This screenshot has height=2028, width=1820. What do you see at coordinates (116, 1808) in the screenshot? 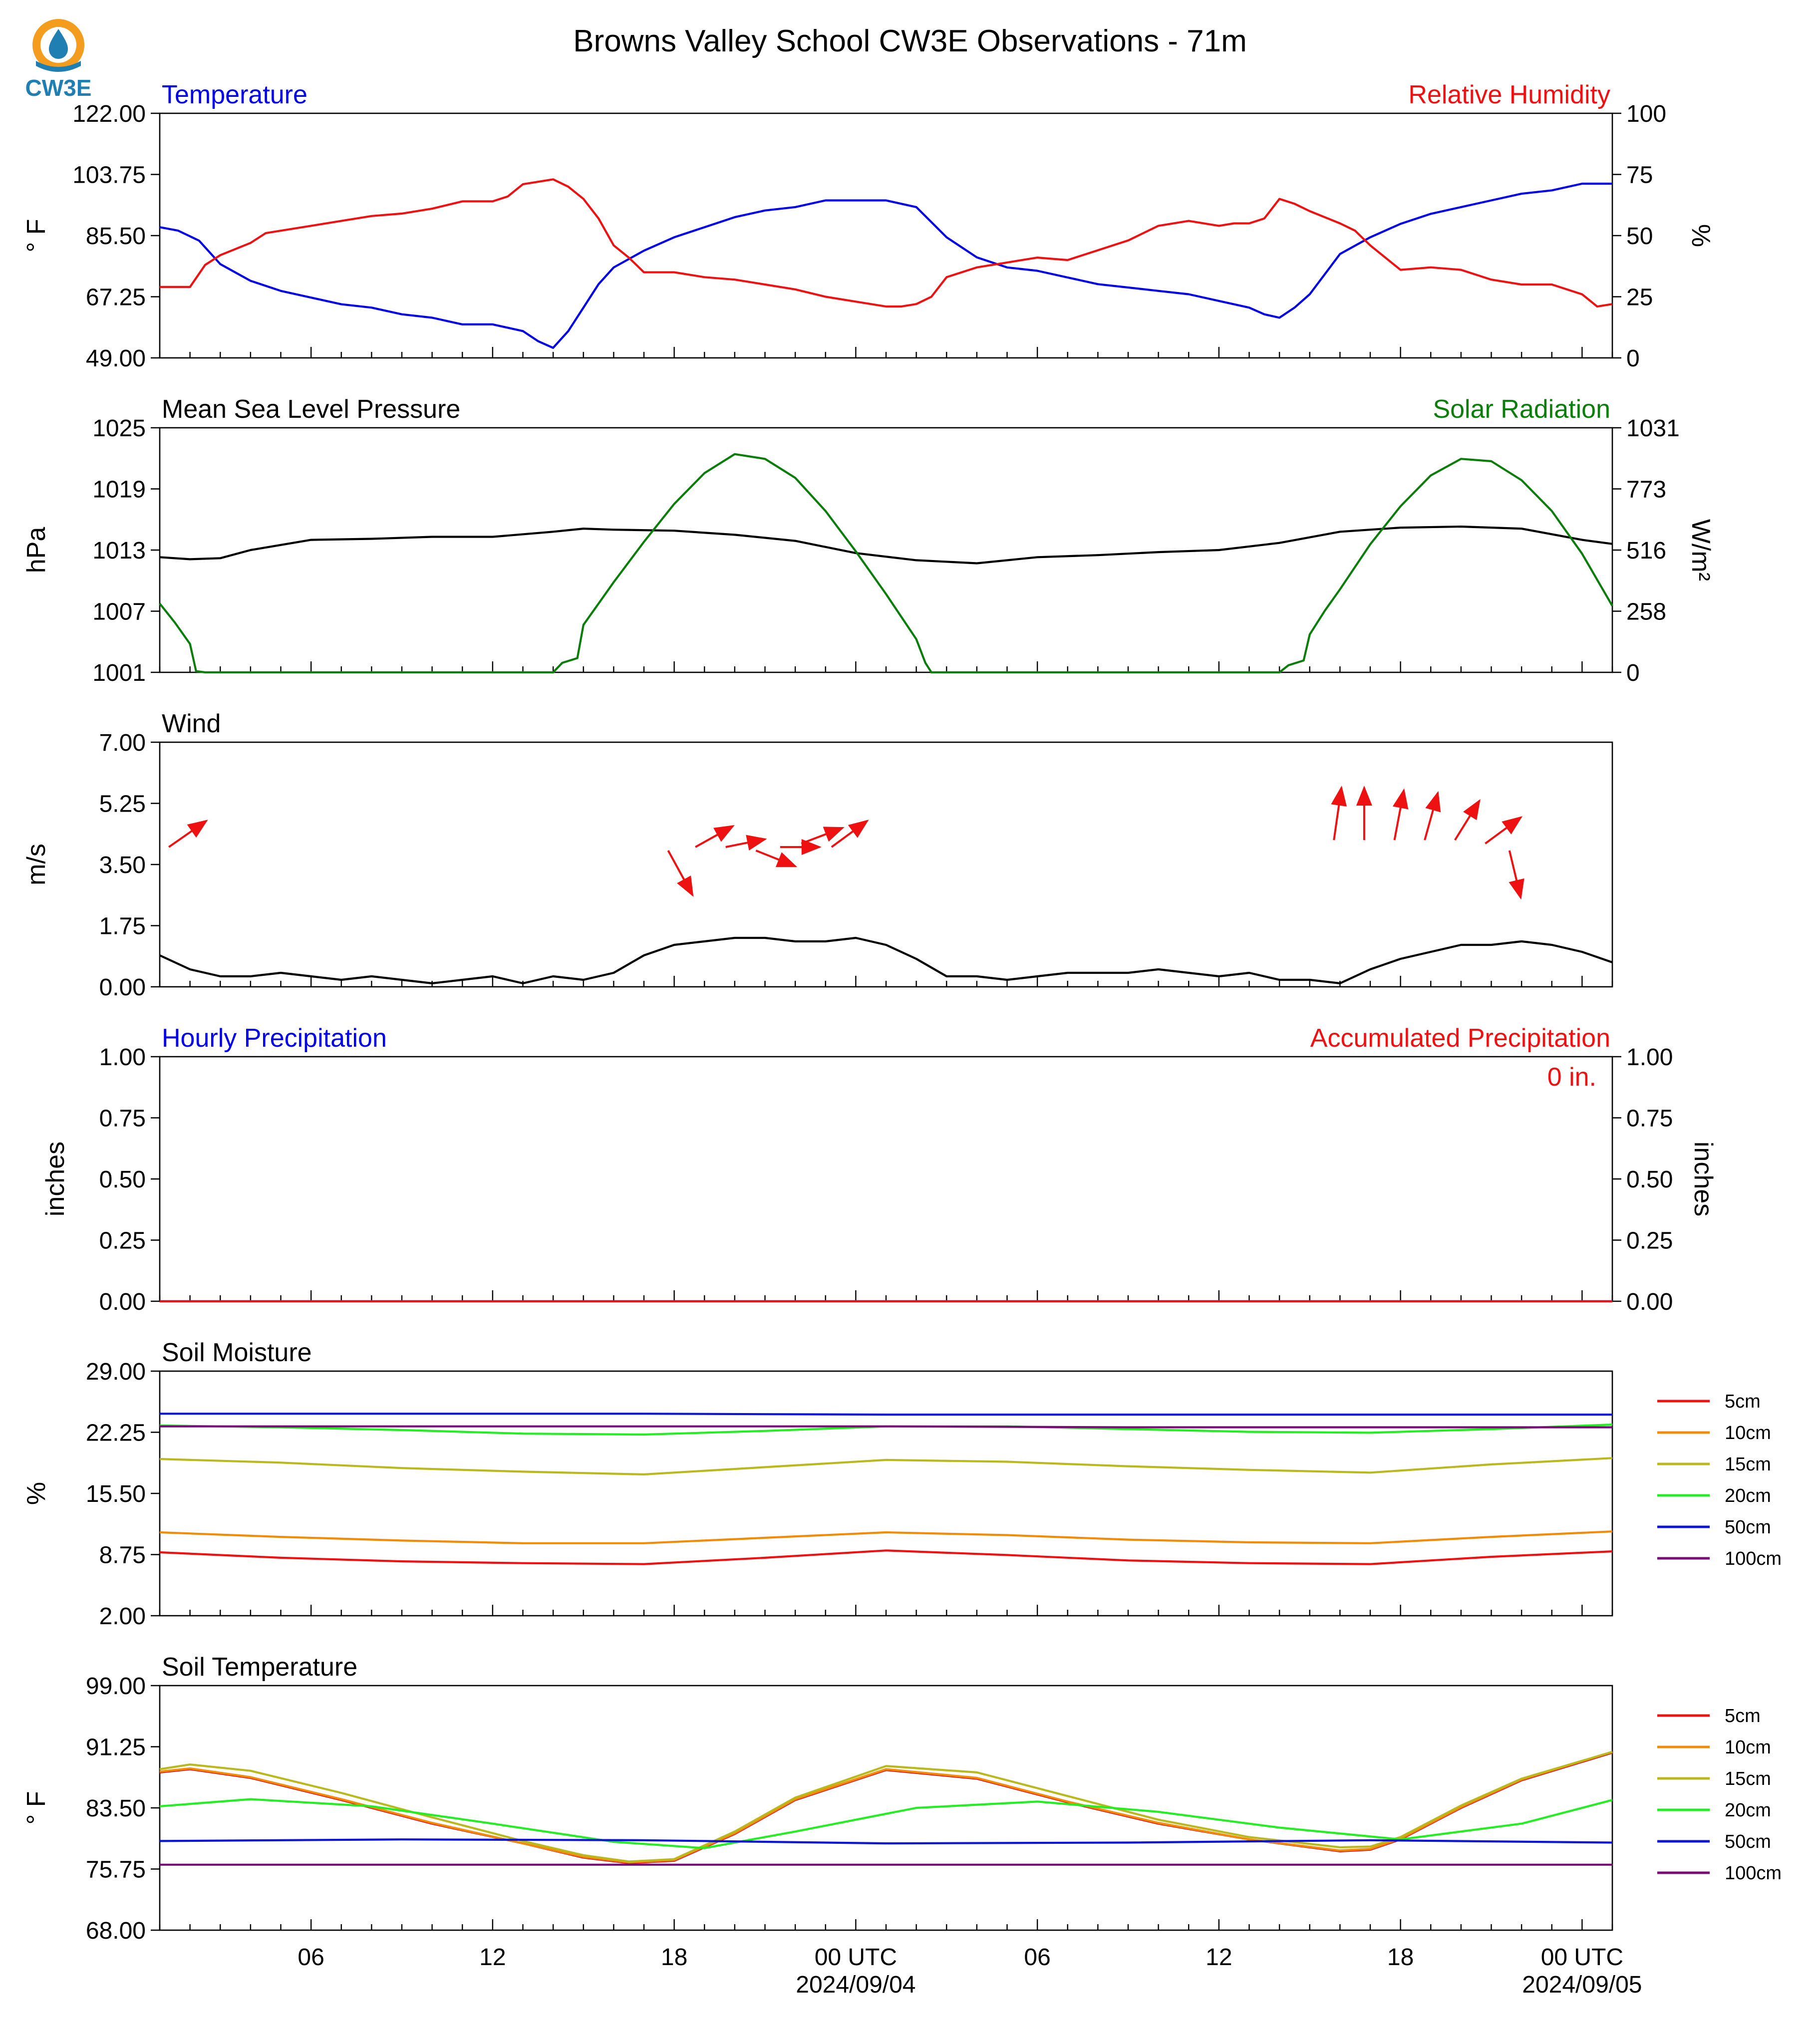
I see `y-tick-label: 83.50` at bounding box center [116, 1808].